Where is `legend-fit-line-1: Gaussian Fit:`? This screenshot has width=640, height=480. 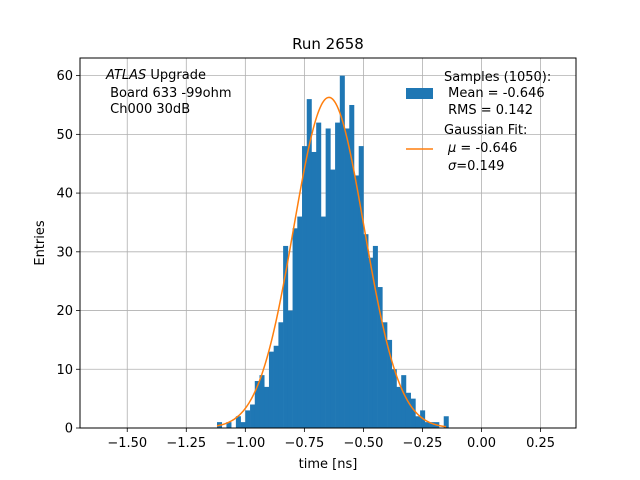 legend-fit-line-1: Gaussian Fit: is located at coordinates (485, 130).